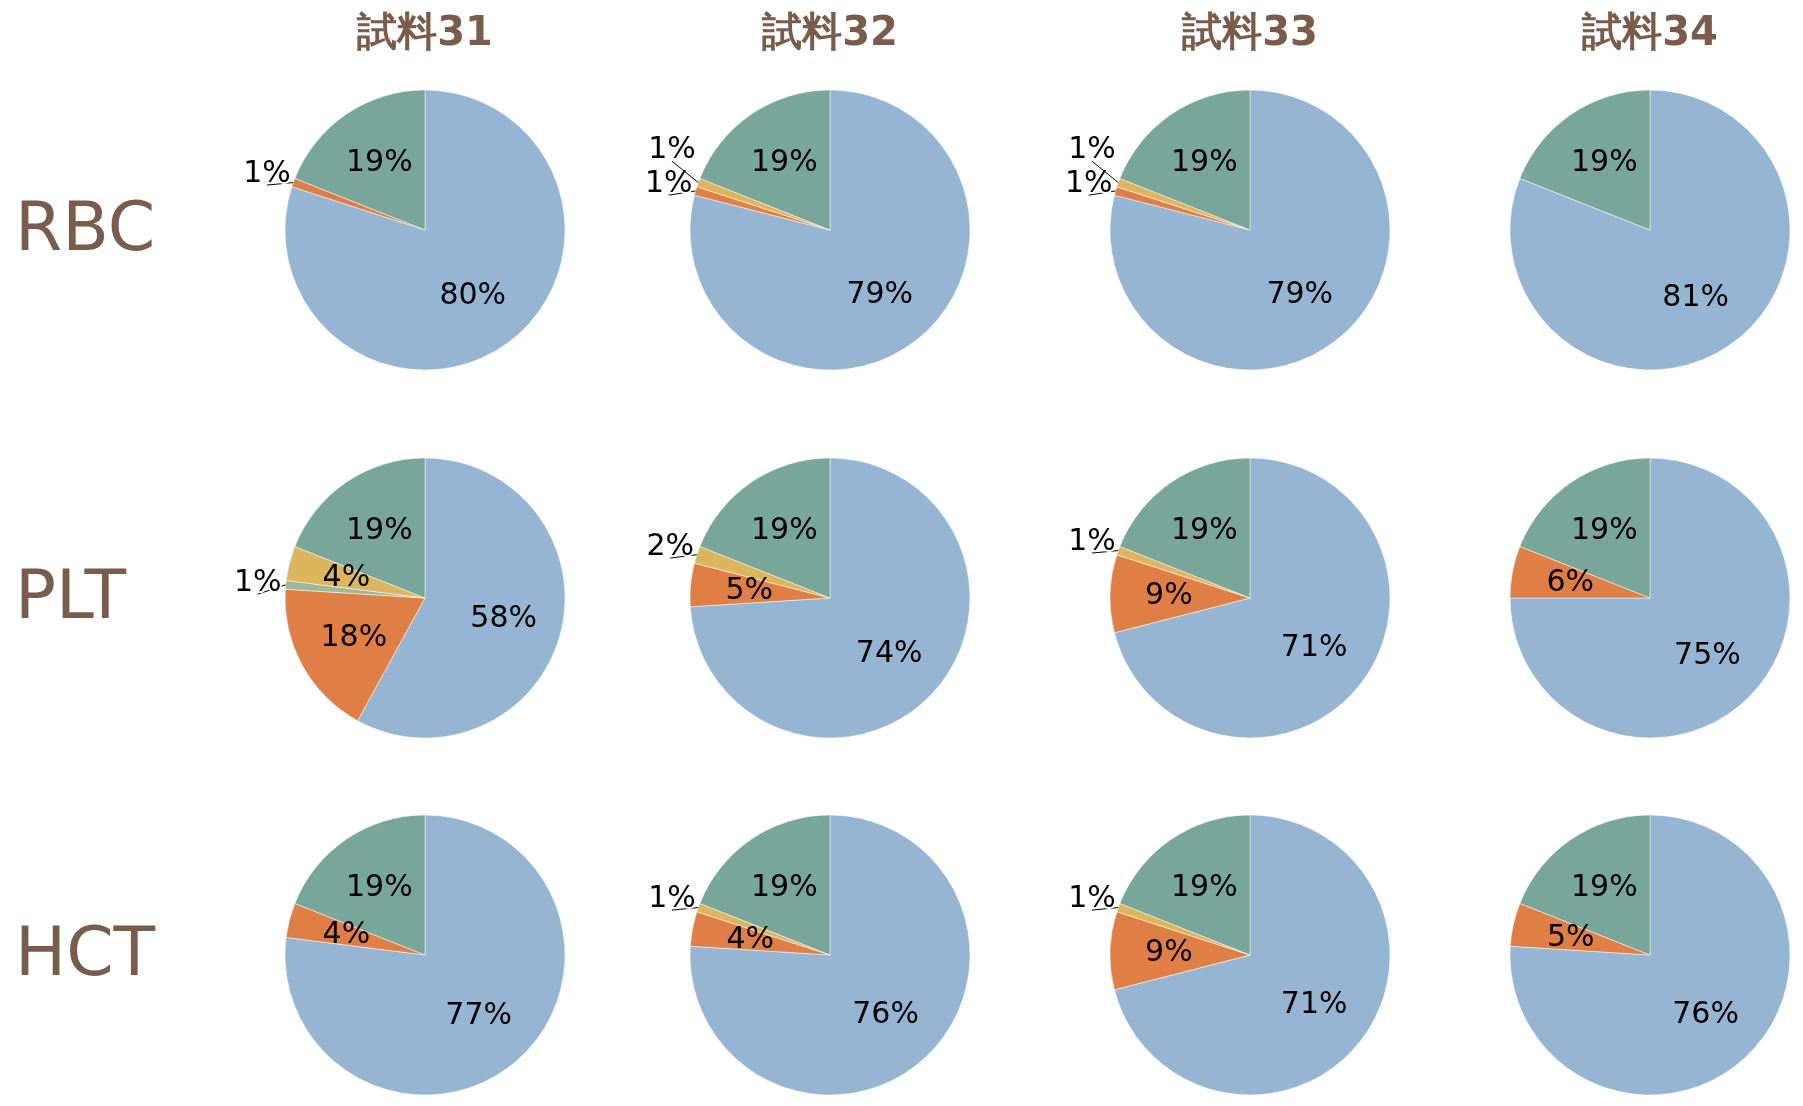  What do you see at coordinates (354, 635) in the screenshot?
I see `data-label: 18%` at bounding box center [354, 635].